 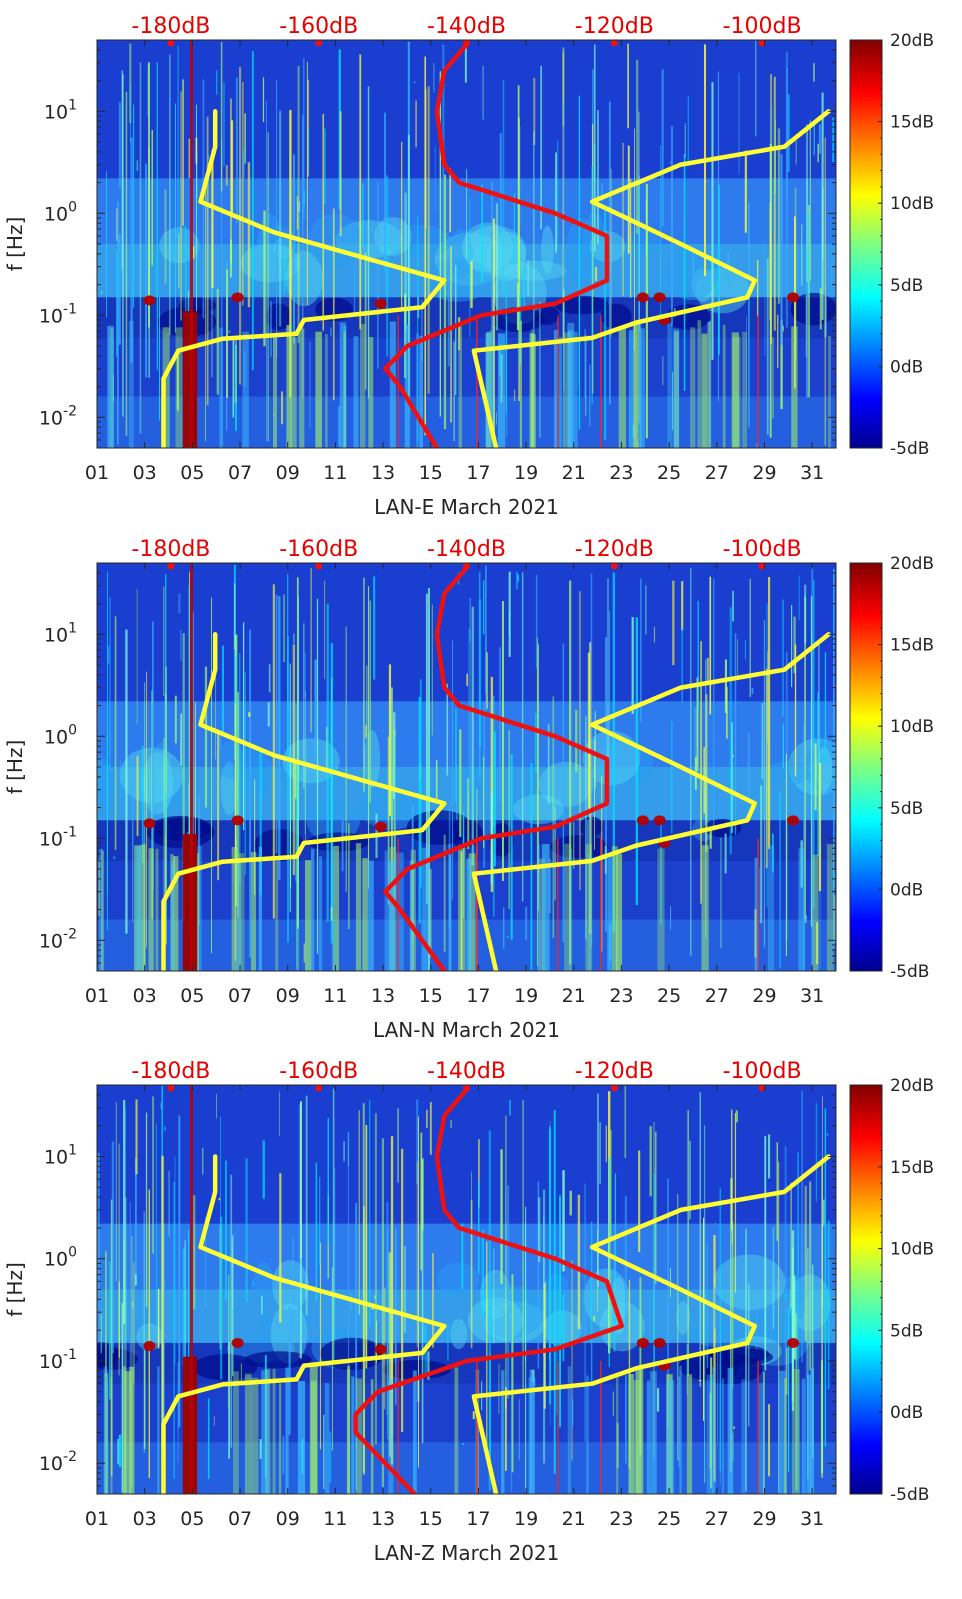 I want to click on top-db-label: -180dB, so click(x=170, y=1071).